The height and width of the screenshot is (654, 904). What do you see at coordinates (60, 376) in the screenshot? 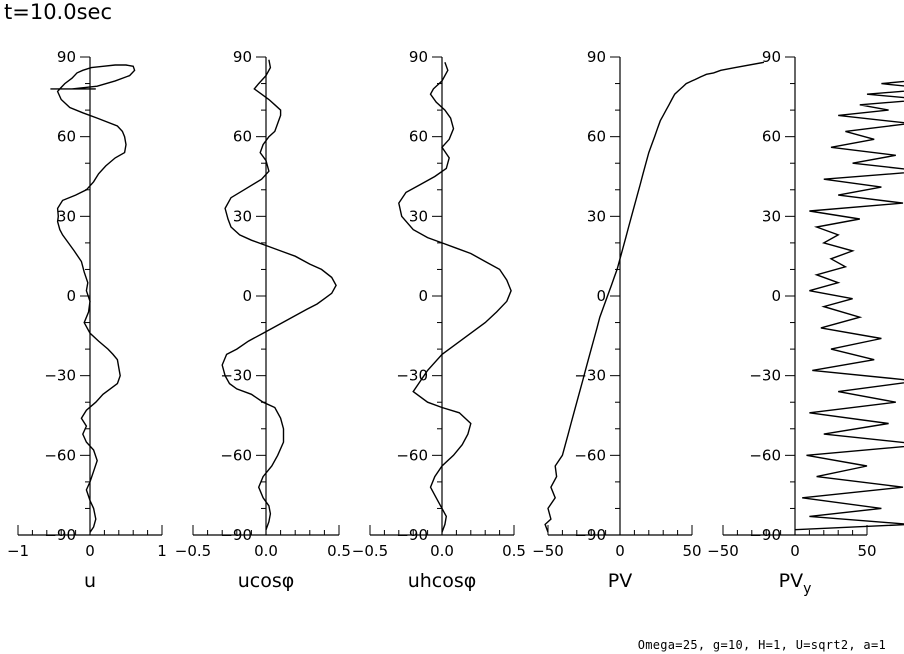
I see `y-tick-label-u: −30` at bounding box center [60, 376].